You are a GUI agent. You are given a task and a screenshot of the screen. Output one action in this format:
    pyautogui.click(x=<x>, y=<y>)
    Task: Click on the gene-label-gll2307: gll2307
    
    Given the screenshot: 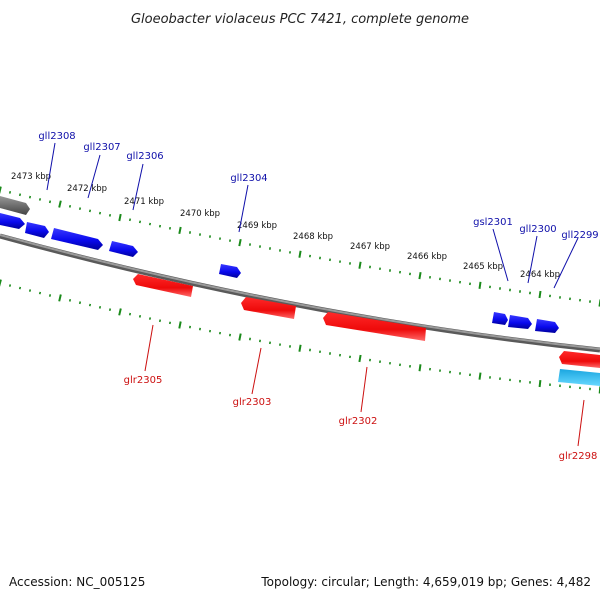 What is the action you would take?
    pyautogui.click(x=101, y=147)
    